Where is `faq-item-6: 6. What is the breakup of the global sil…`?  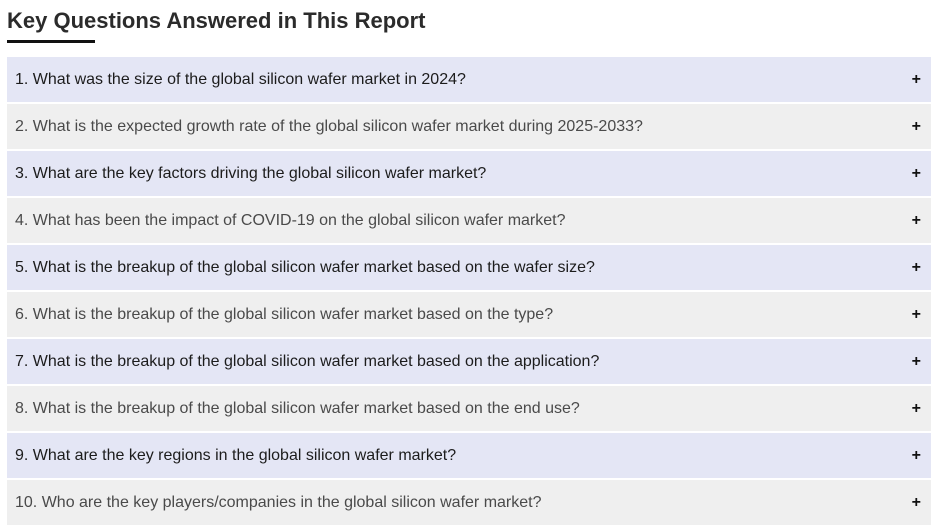 faq-item-6: 6. What is the breakup of the global sil… is located at coordinates (469, 314).